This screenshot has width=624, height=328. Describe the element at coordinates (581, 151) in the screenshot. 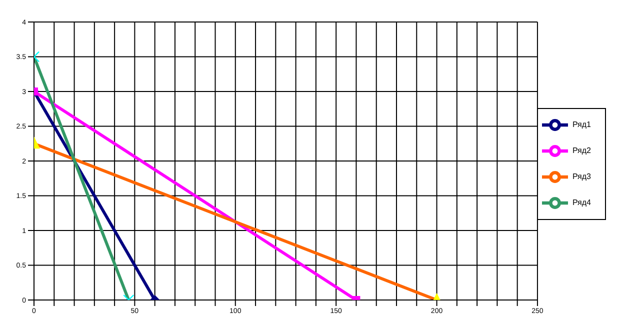

I see `legend-label: Ряд2` at that location.